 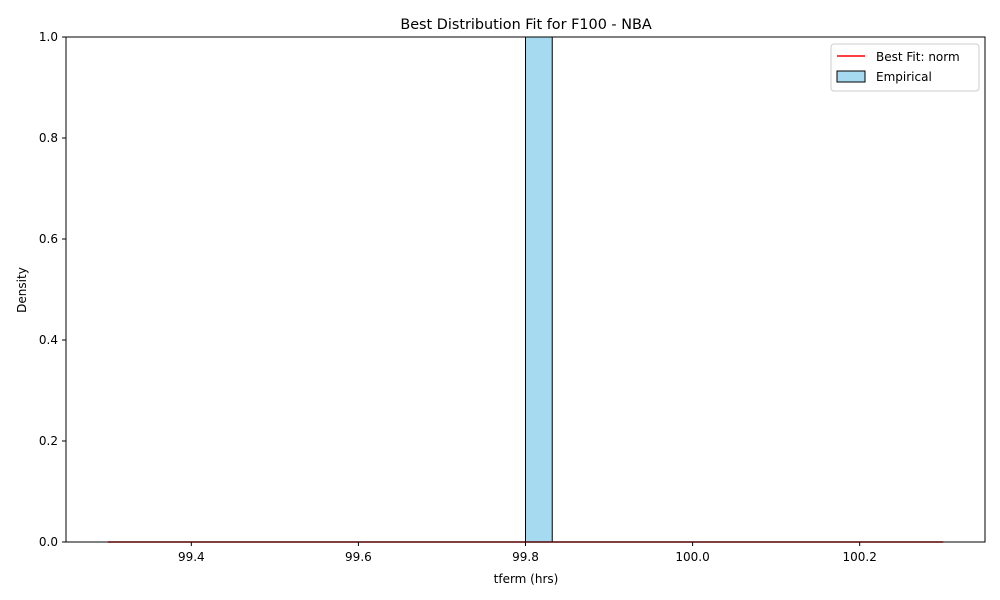 I want to click on x-tick-label: 99.6, so click(x=358, y=557).